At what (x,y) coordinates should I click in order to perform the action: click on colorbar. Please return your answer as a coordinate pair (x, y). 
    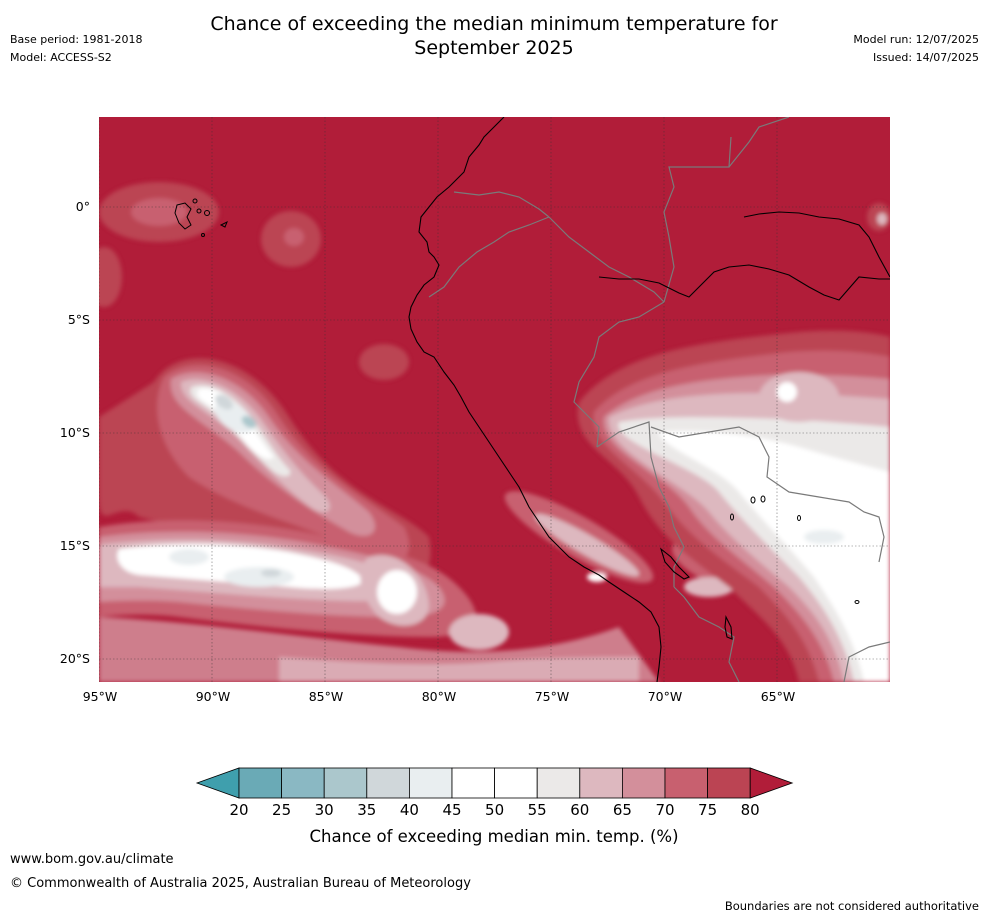
    Looking at the image, I should click on (494, 783).